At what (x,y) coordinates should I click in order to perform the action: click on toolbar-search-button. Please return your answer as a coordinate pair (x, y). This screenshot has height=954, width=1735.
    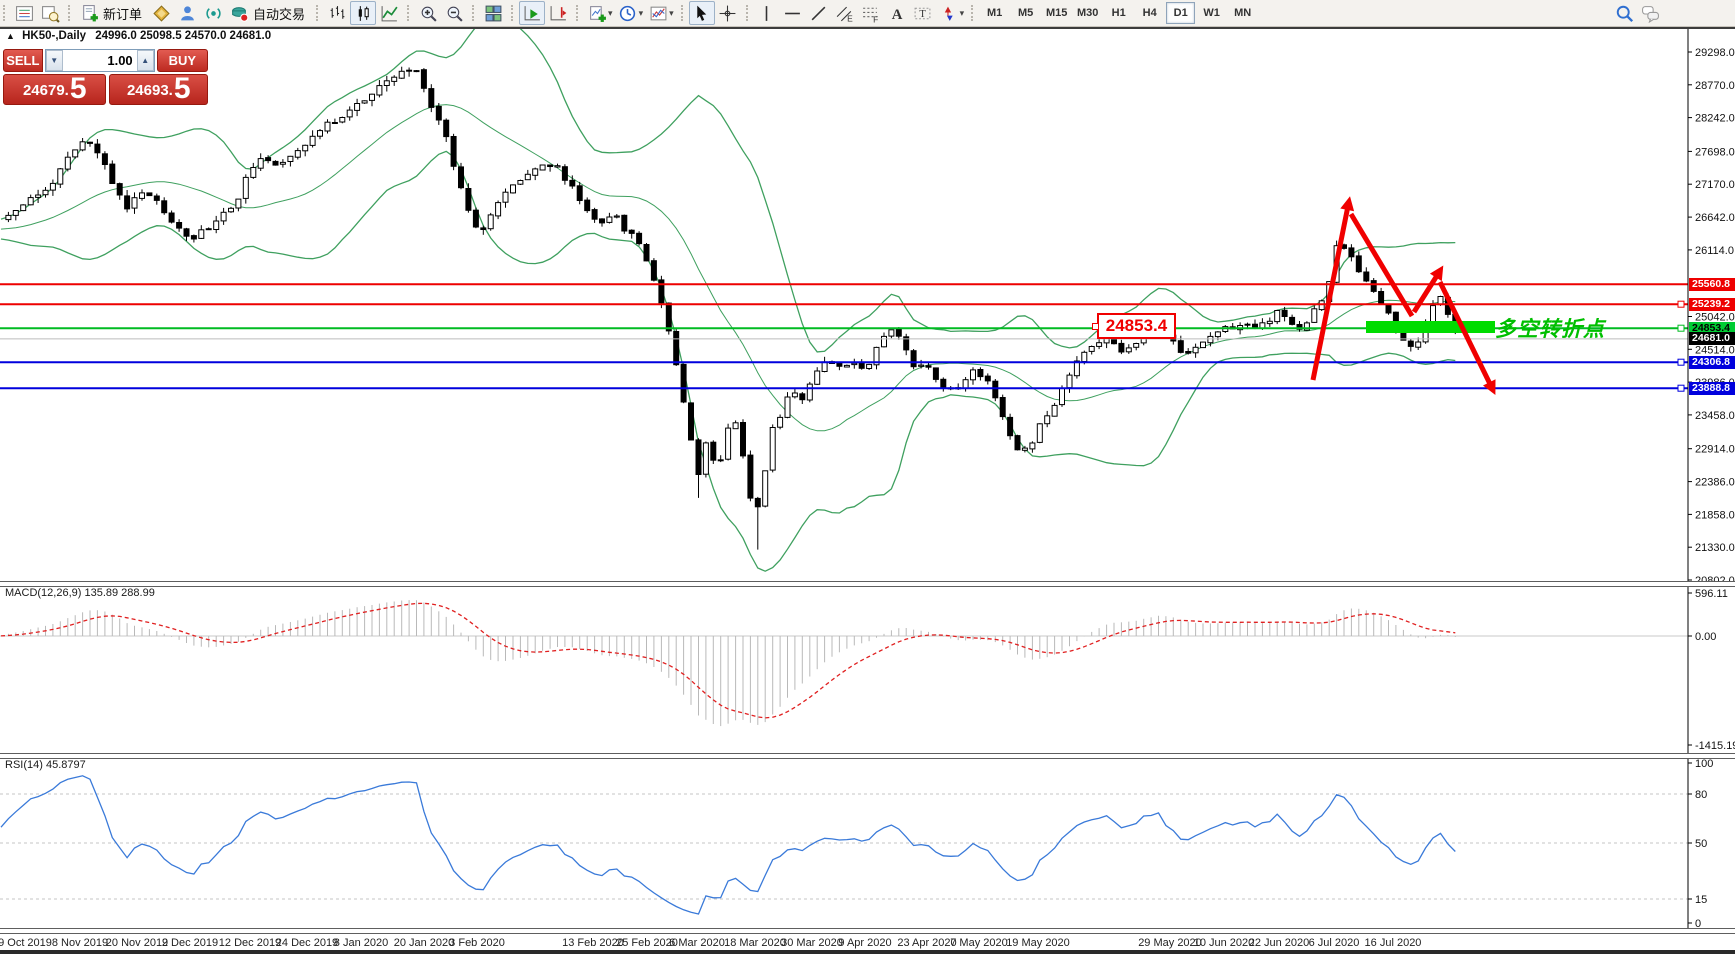
    Looking at the image, I should click on (1624, 13).